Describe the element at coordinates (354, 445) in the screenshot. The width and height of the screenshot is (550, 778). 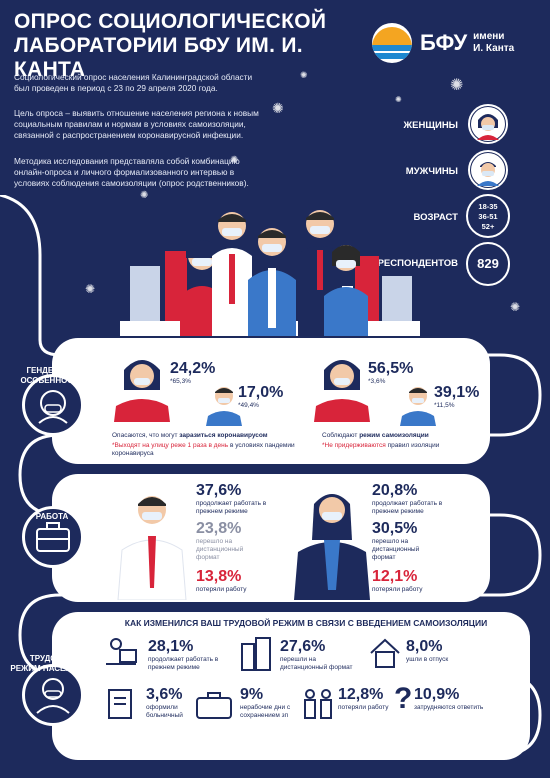
I see `gender-caption-right-red: *Не придерживаются` at that location.